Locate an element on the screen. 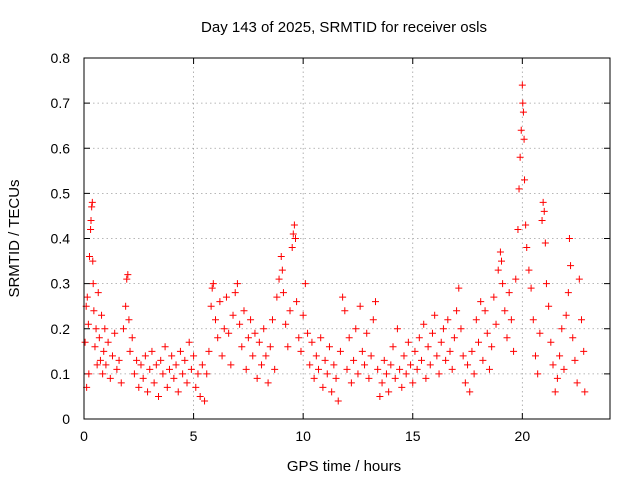  y-tick-label: 0.2 is located at coordinates (61, 329).